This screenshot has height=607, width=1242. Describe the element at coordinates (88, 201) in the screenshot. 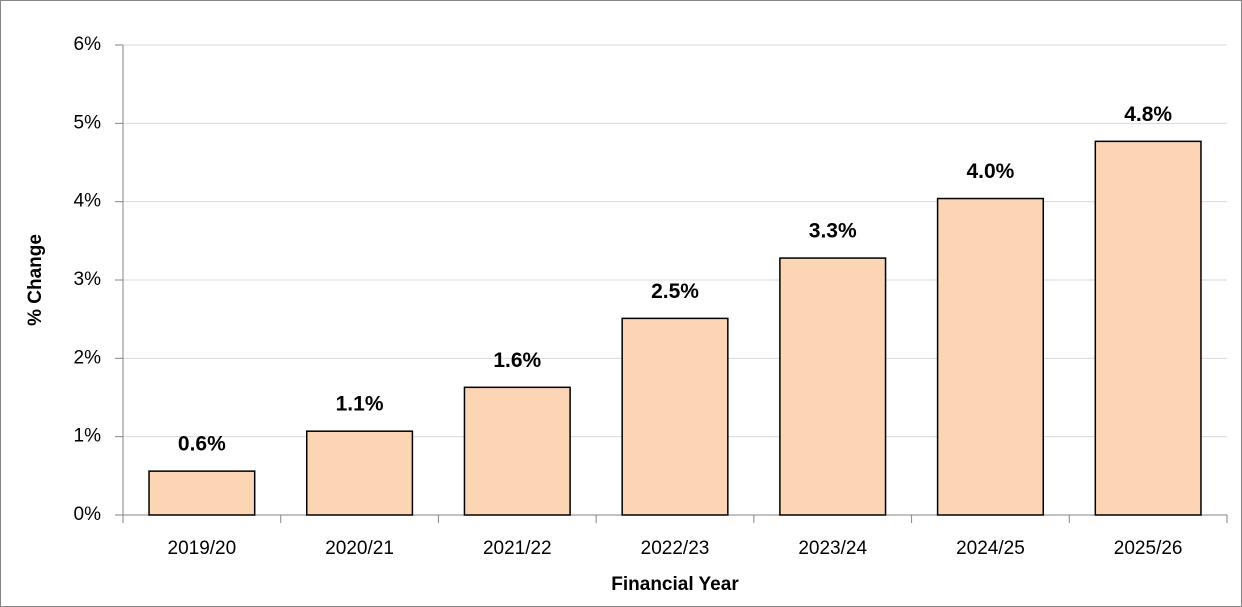

I see `y-tick-label: 4%` at that location.